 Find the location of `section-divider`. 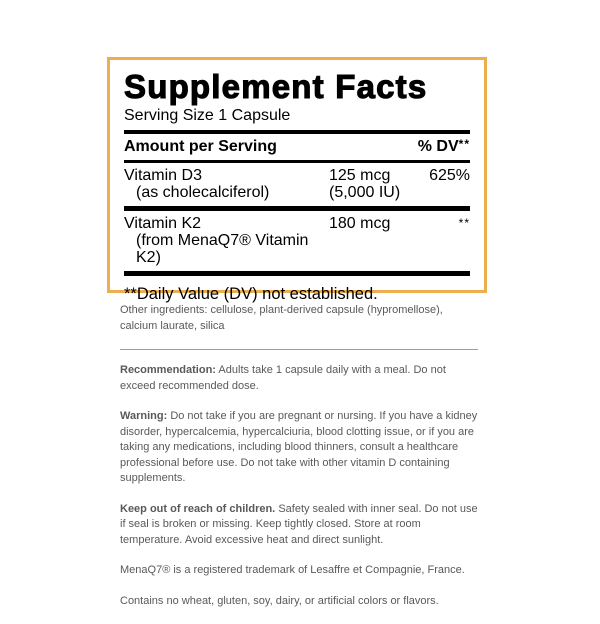

section-divider is located at coordinates (299, 349).